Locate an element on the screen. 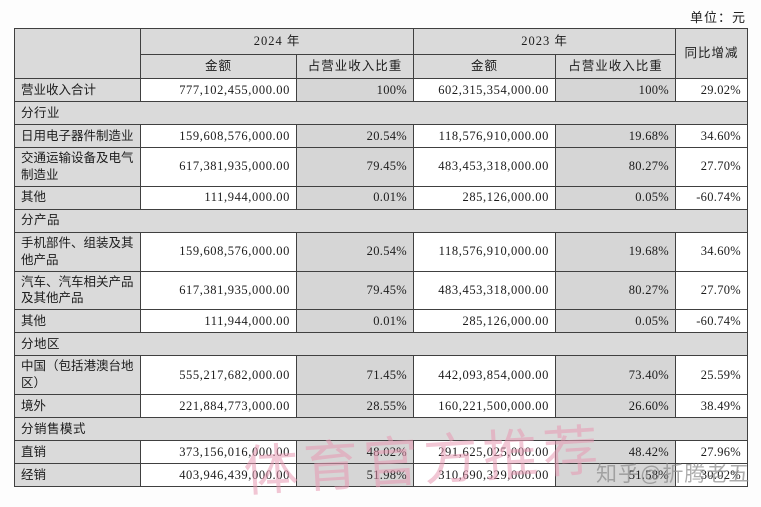 Image resolution: width=761 pixels, height=507 pixels. yoy-cell: 29.02% is located at coordinates (712, 90).